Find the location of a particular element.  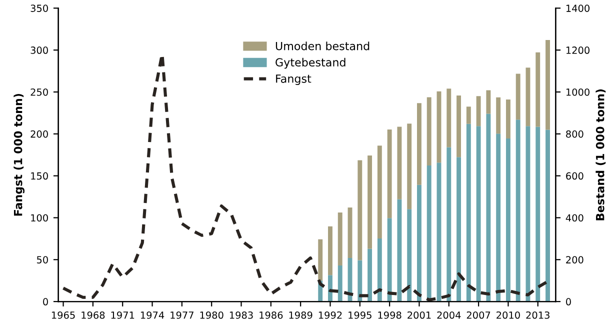

legend-label: Umoden bestand is located at coordinates (323, 46).